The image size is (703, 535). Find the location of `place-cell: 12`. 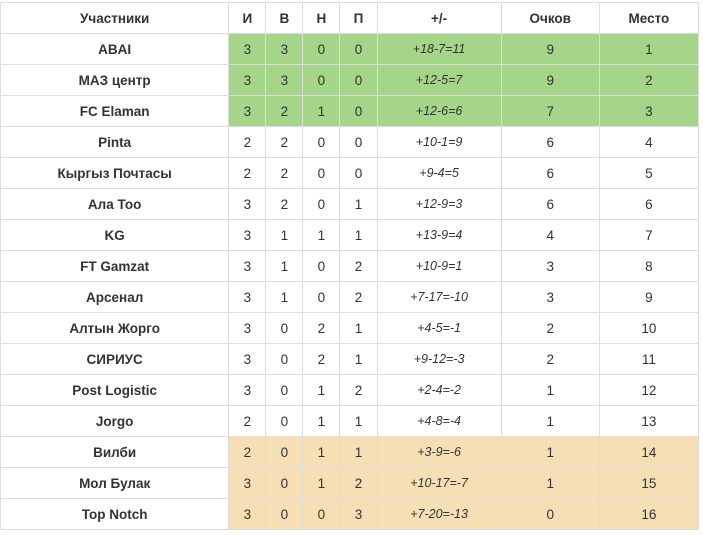

place-cell: 12 is located at coordinates (649, 390).